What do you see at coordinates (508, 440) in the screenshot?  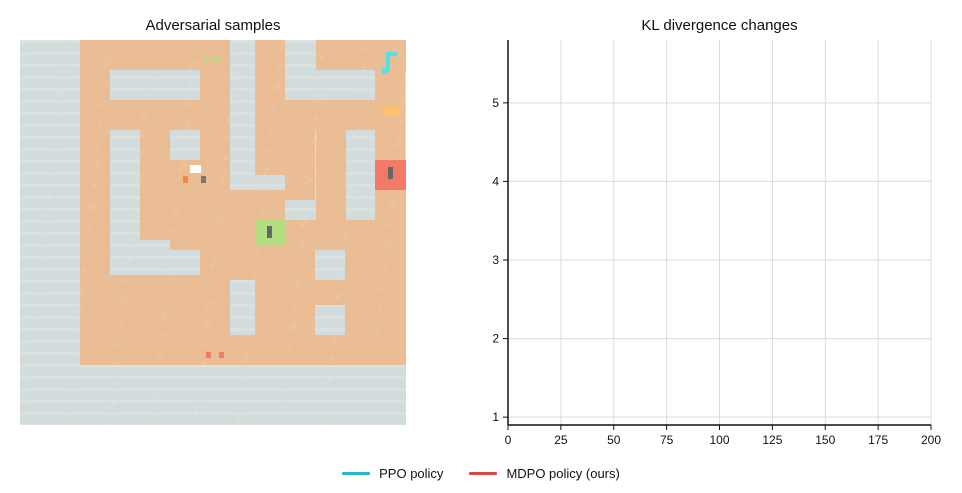 I see `x-tick-label: 0` at bounding box center [508, 440].